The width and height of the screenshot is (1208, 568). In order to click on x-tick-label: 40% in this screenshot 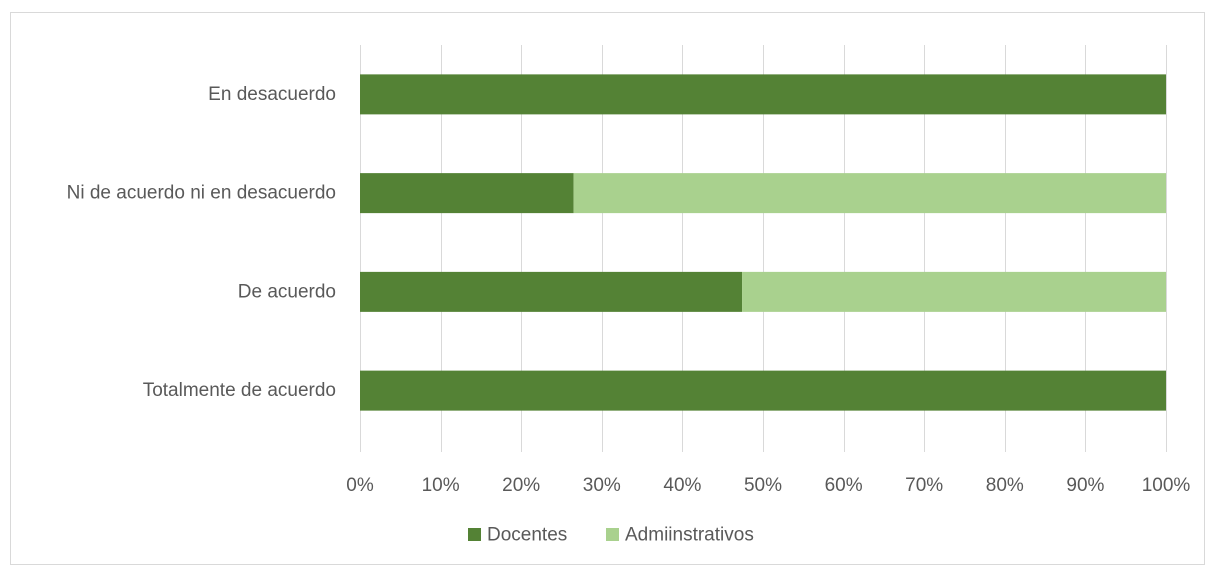, I will do `click(682, 485)`.